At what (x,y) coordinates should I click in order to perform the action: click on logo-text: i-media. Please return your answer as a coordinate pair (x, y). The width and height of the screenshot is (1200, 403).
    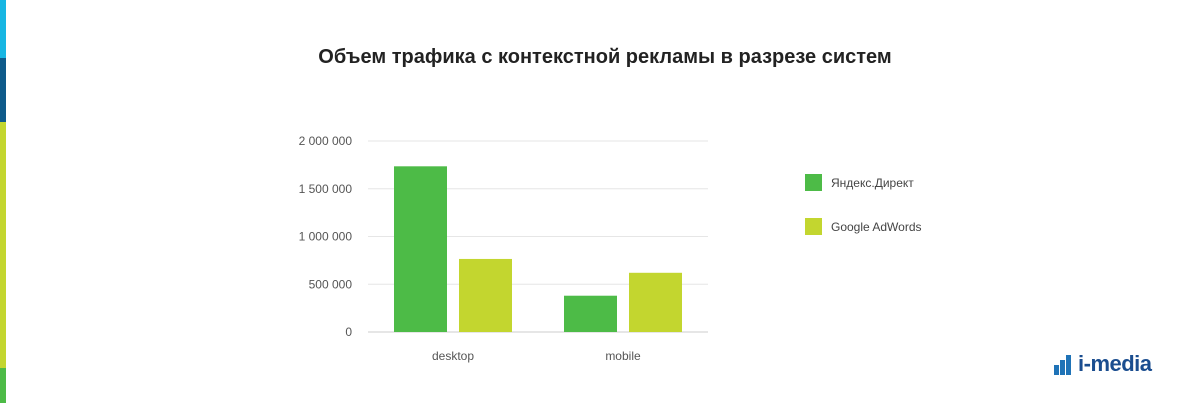
    Looking at the image, I should click on (1115, 363).